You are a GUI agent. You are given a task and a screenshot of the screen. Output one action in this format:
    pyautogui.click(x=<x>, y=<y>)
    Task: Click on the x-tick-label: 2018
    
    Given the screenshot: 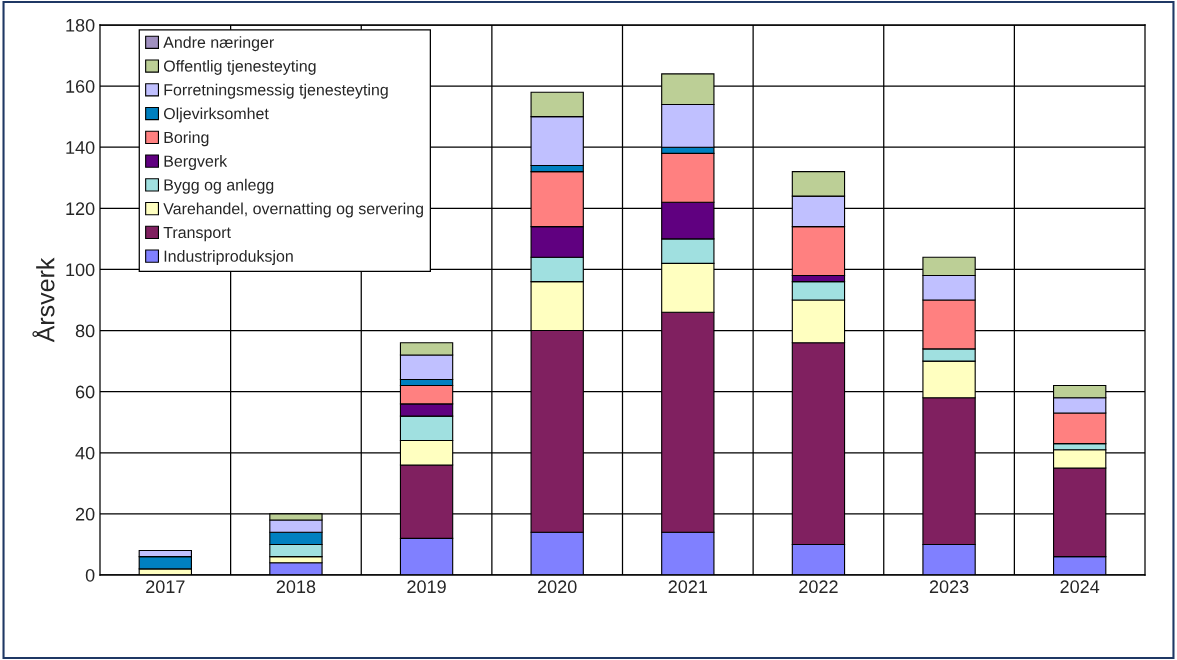 What is the action you would take?
    pyautogui.click(x=296, y=587)
    